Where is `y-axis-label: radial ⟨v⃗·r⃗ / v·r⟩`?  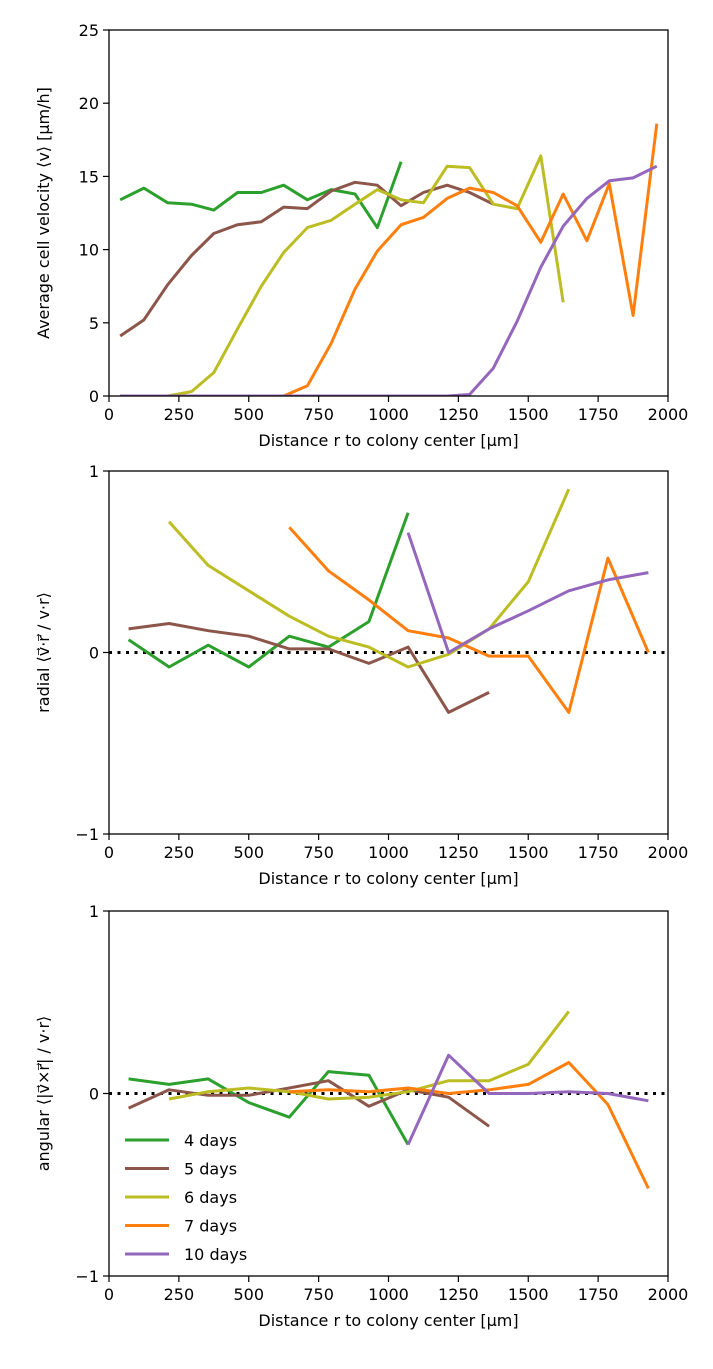 y-axis-label: radial ⟨v⃗·r⃗ / v·r⟩ is located at coordinates (43, 652).